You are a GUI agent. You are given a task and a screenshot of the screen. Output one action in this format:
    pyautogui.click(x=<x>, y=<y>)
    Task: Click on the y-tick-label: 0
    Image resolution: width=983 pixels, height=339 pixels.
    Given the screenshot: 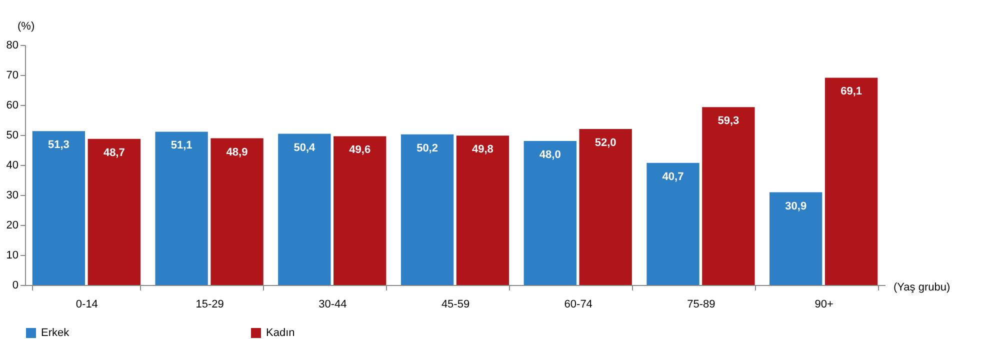 What is the action you would take?
    pyautogui.click(x=15, y=286)
    